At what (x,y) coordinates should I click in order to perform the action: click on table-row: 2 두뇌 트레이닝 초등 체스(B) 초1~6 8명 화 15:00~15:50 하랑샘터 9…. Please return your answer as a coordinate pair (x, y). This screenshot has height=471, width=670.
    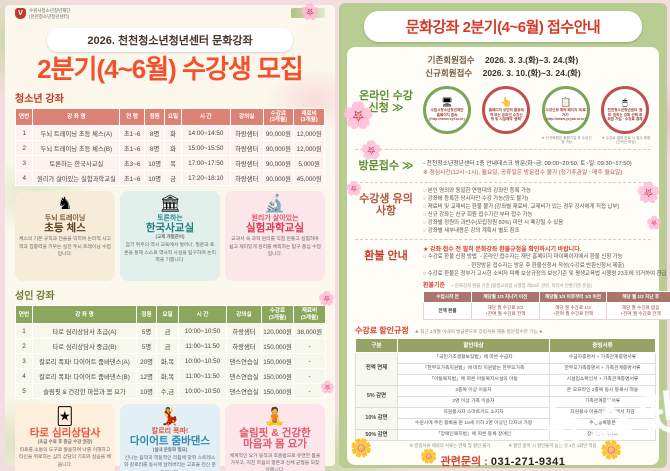
    Looking at the image, I should click on (169, 148).